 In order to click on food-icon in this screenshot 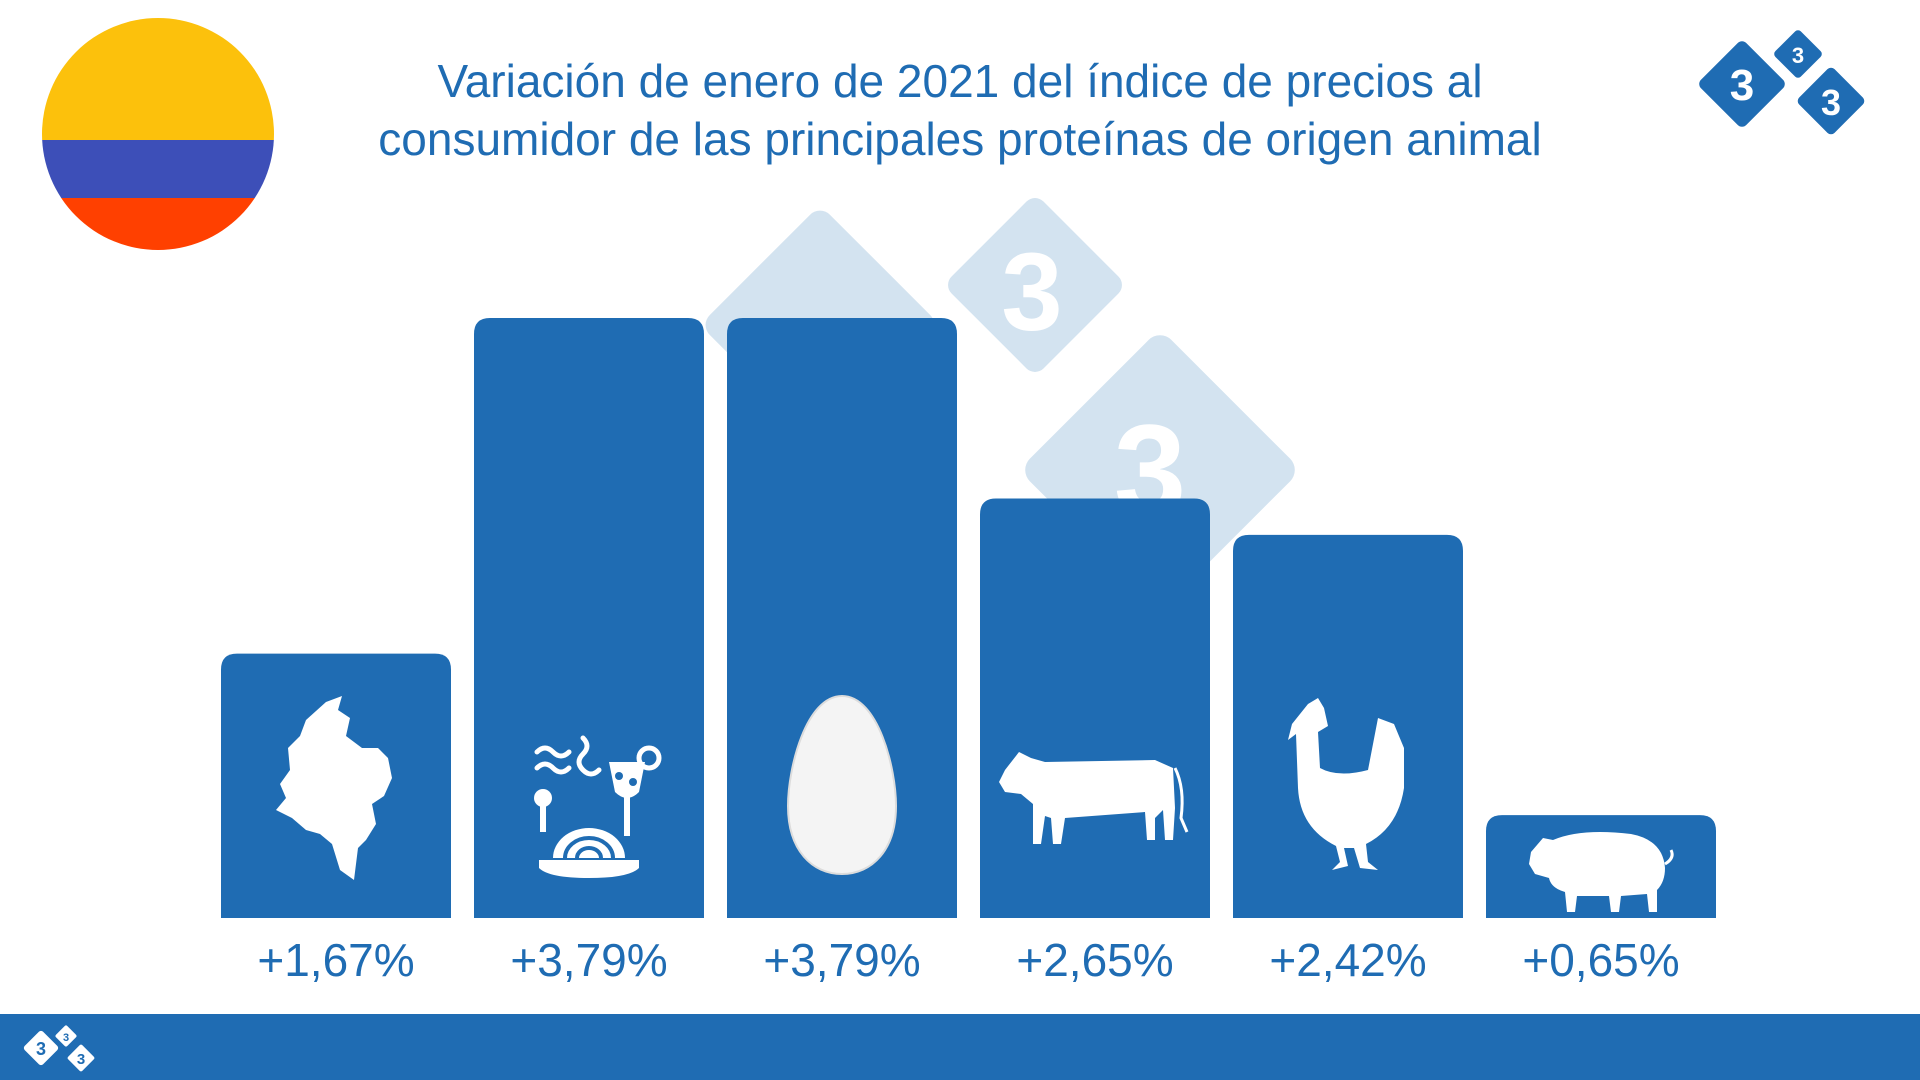, I will do `click(598, 806)`.